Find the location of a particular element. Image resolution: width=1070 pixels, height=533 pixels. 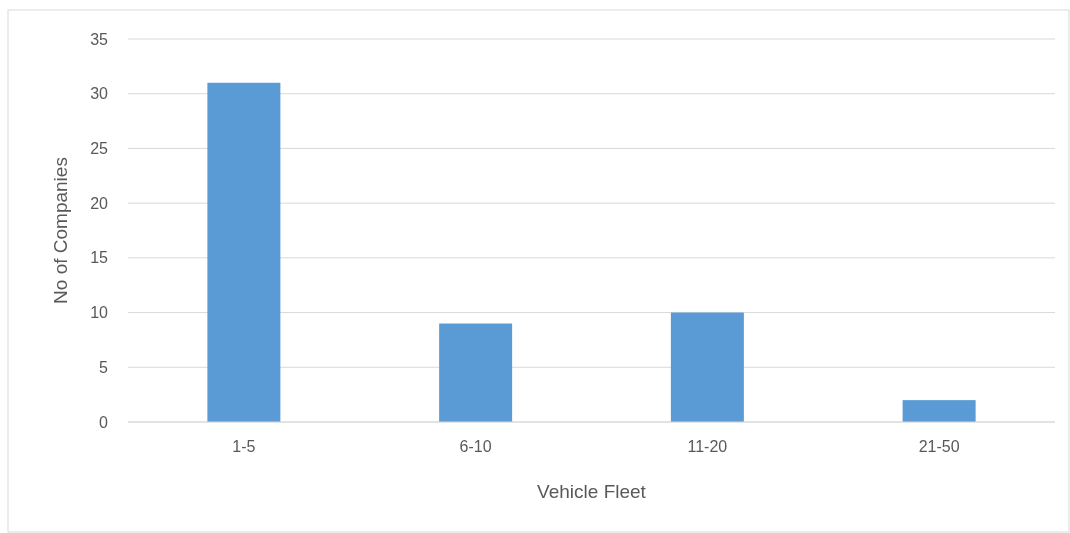

y-tick-label: 0 is located at coordinates (104, 422).